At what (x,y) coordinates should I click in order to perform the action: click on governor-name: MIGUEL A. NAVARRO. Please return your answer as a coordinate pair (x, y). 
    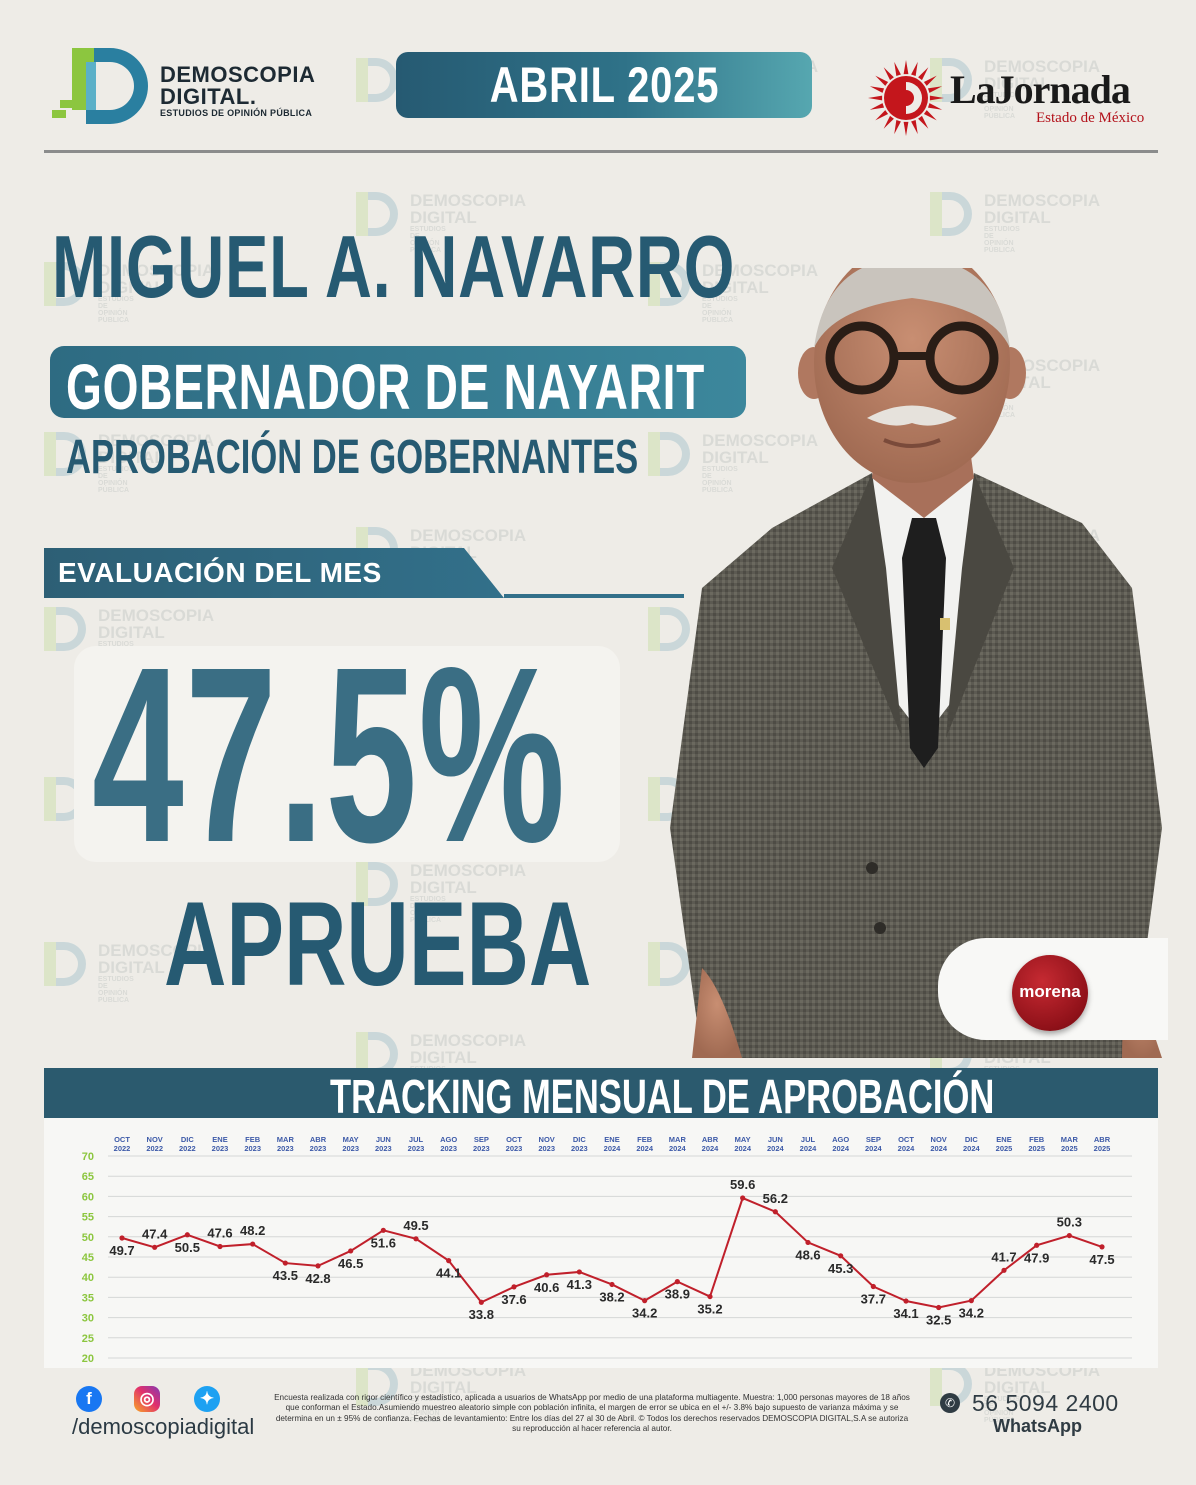
    Looking at the image, I should click on (394, 266).